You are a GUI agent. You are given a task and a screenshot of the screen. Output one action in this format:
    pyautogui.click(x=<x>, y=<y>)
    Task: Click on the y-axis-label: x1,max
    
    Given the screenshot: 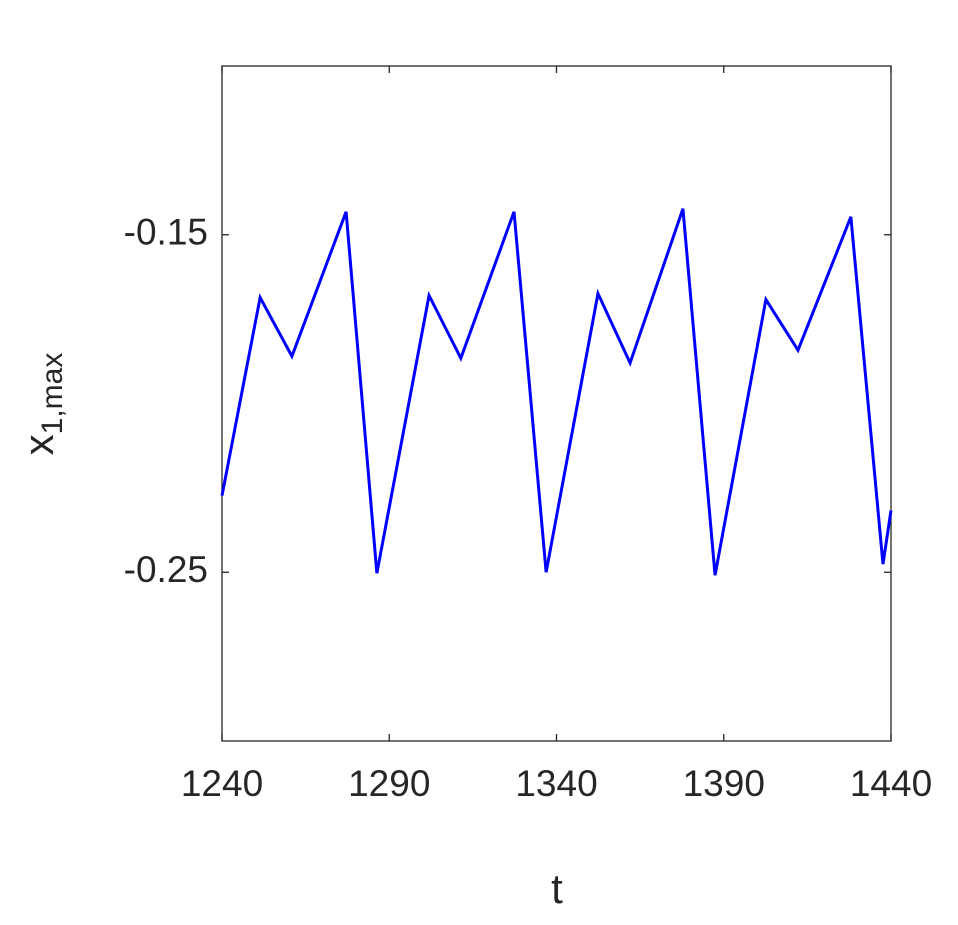 What is the action you would take?
    pyautogui.click(x=42, y=404)
    